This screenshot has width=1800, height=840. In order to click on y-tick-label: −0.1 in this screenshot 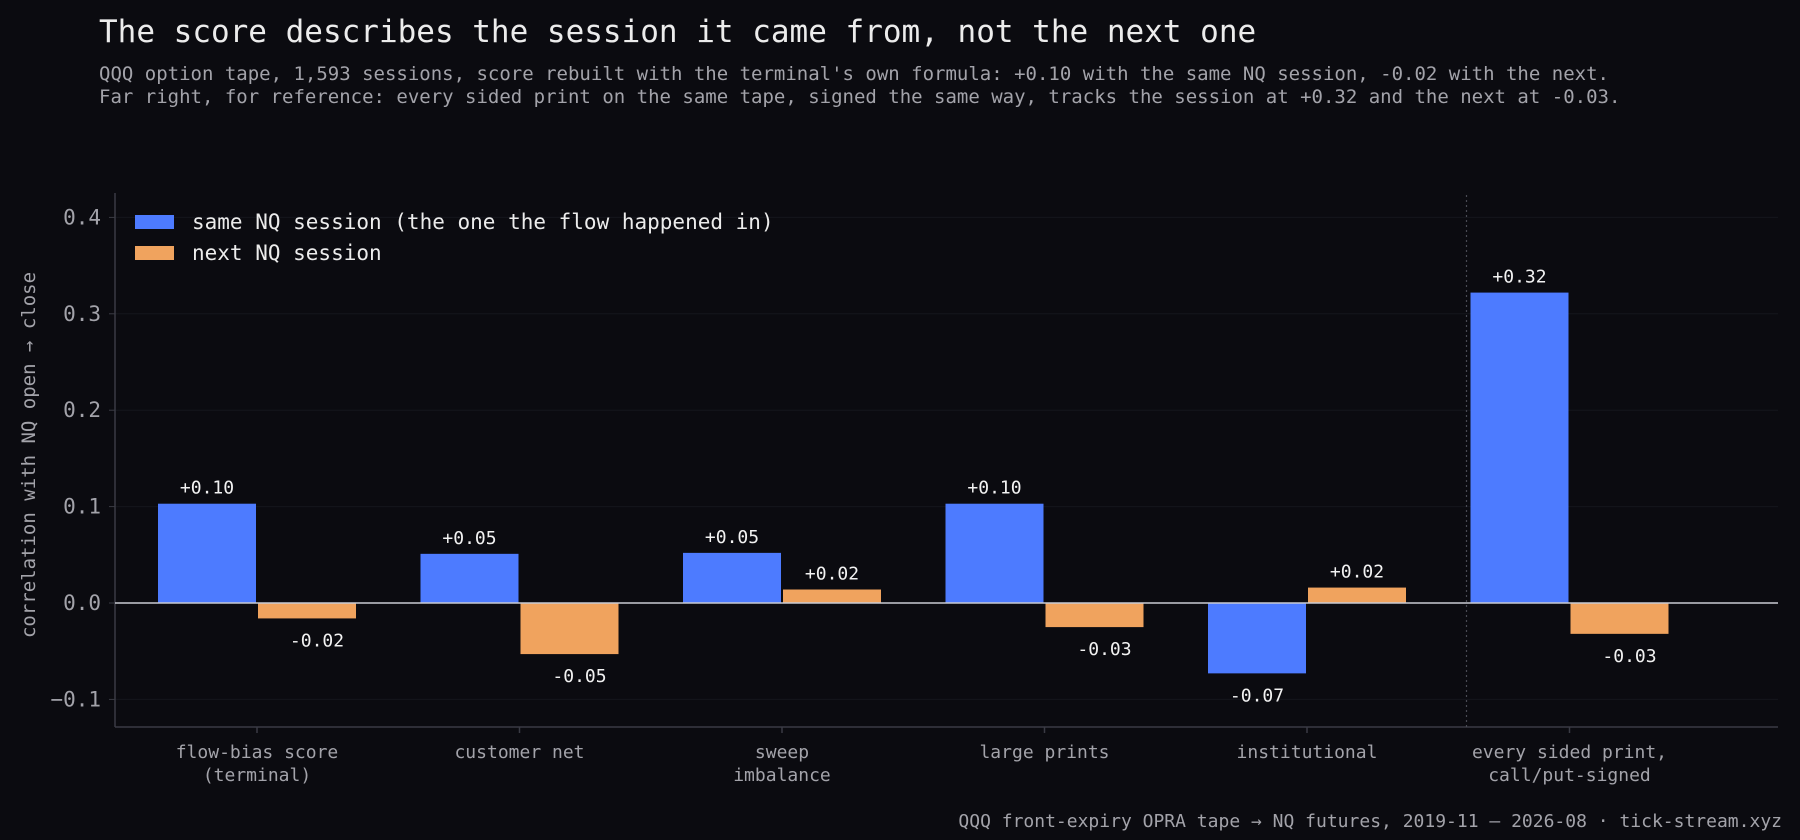, I will do `click(75, 699)`.